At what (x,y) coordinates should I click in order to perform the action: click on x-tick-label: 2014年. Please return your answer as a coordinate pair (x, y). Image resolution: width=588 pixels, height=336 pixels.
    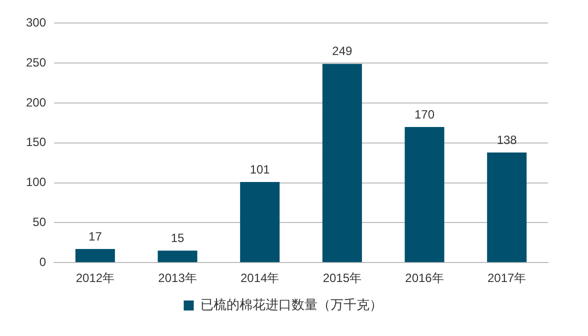
    Looking at the image, I should click on (260, 278).